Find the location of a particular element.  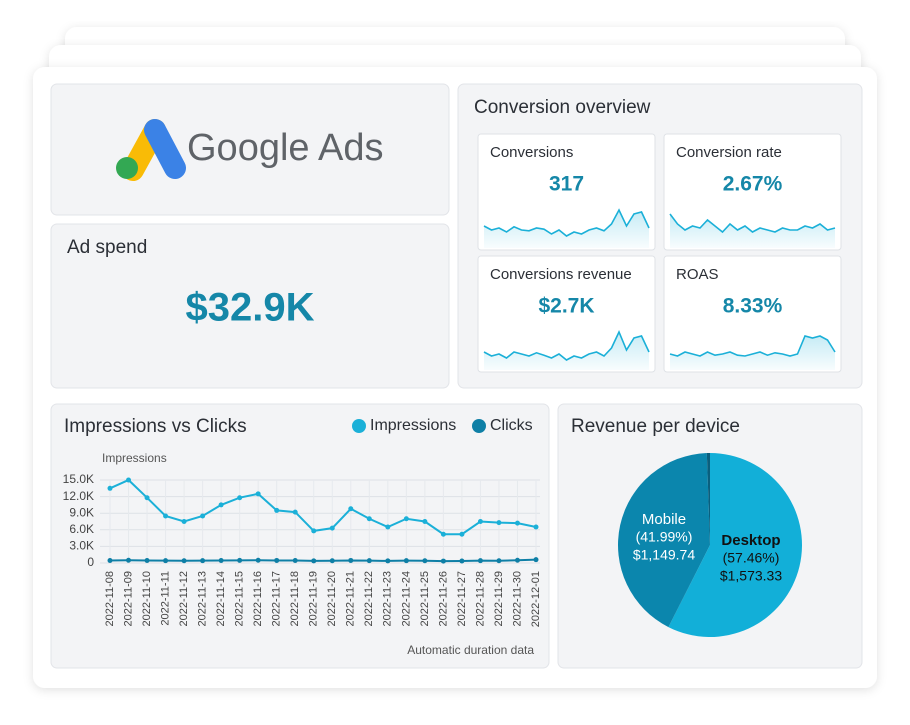

kpi-value: 8.33% is located at coordinates (753, 306).